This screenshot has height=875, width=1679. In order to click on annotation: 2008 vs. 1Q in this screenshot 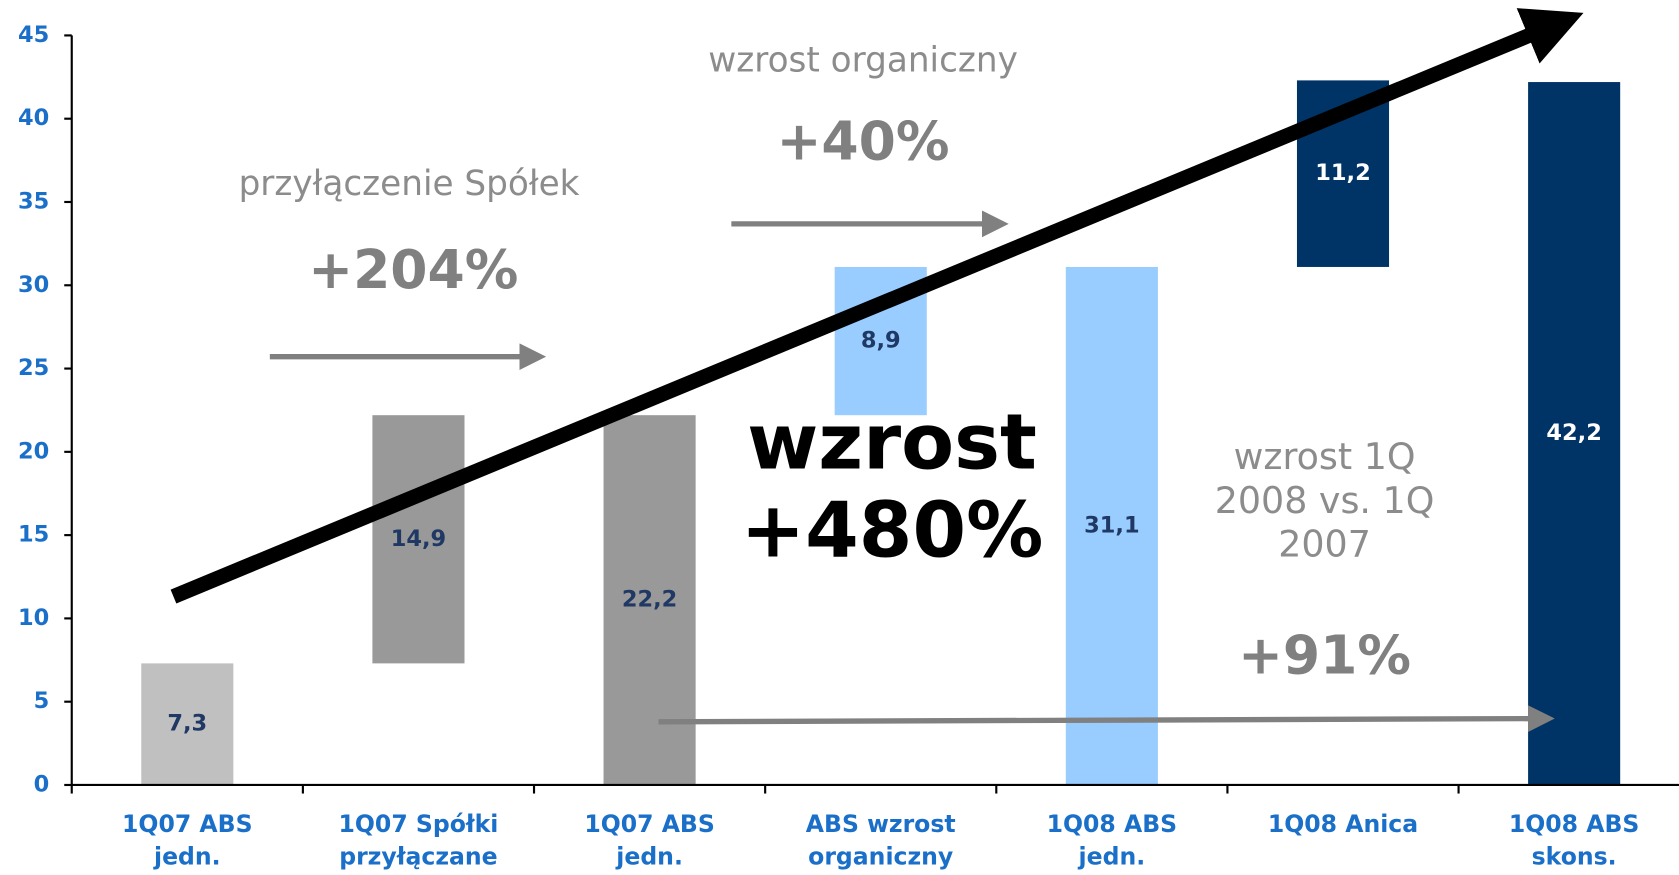, I will do `click(1325, 500)`.